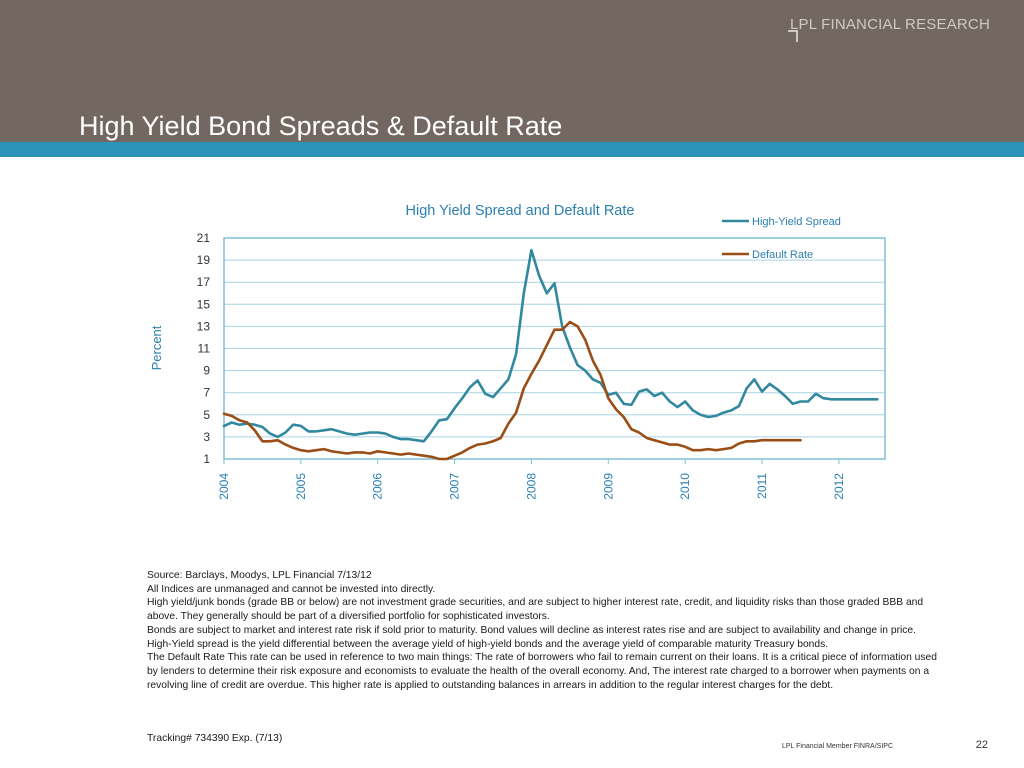  What do you see at coordinates (224, 486) in the screenshot?
I see `x-tick-label: 2004` at bounding box center [224, 486].